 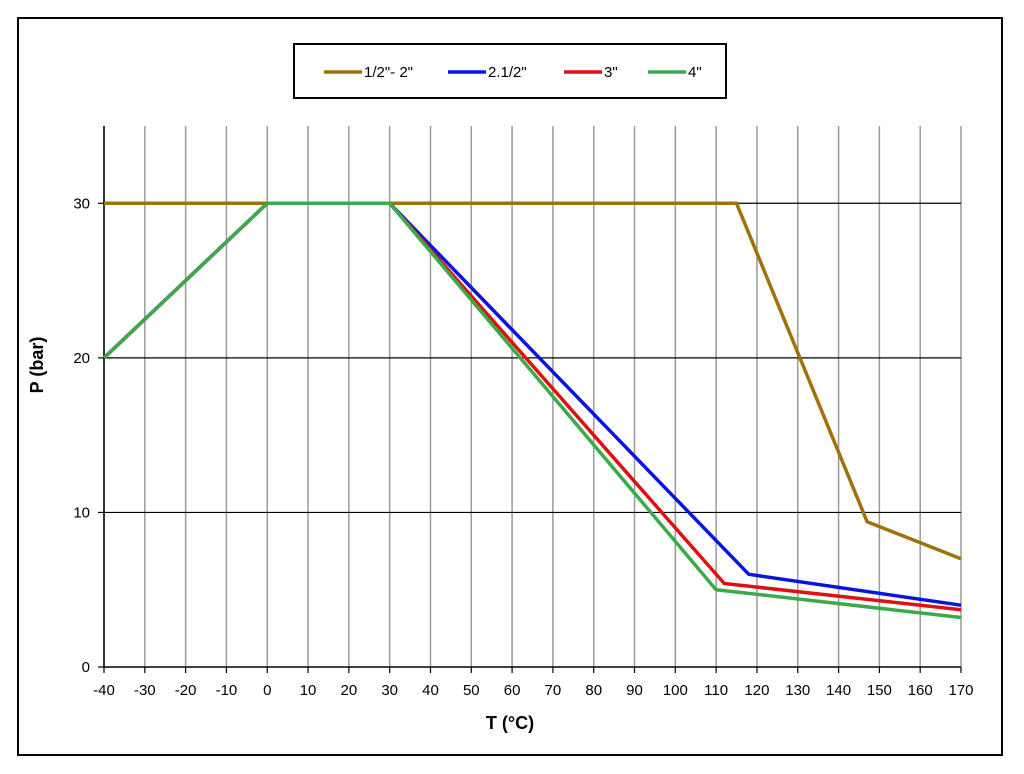 I want to click on x-tick-label: -20, so click(x=186, y=690).